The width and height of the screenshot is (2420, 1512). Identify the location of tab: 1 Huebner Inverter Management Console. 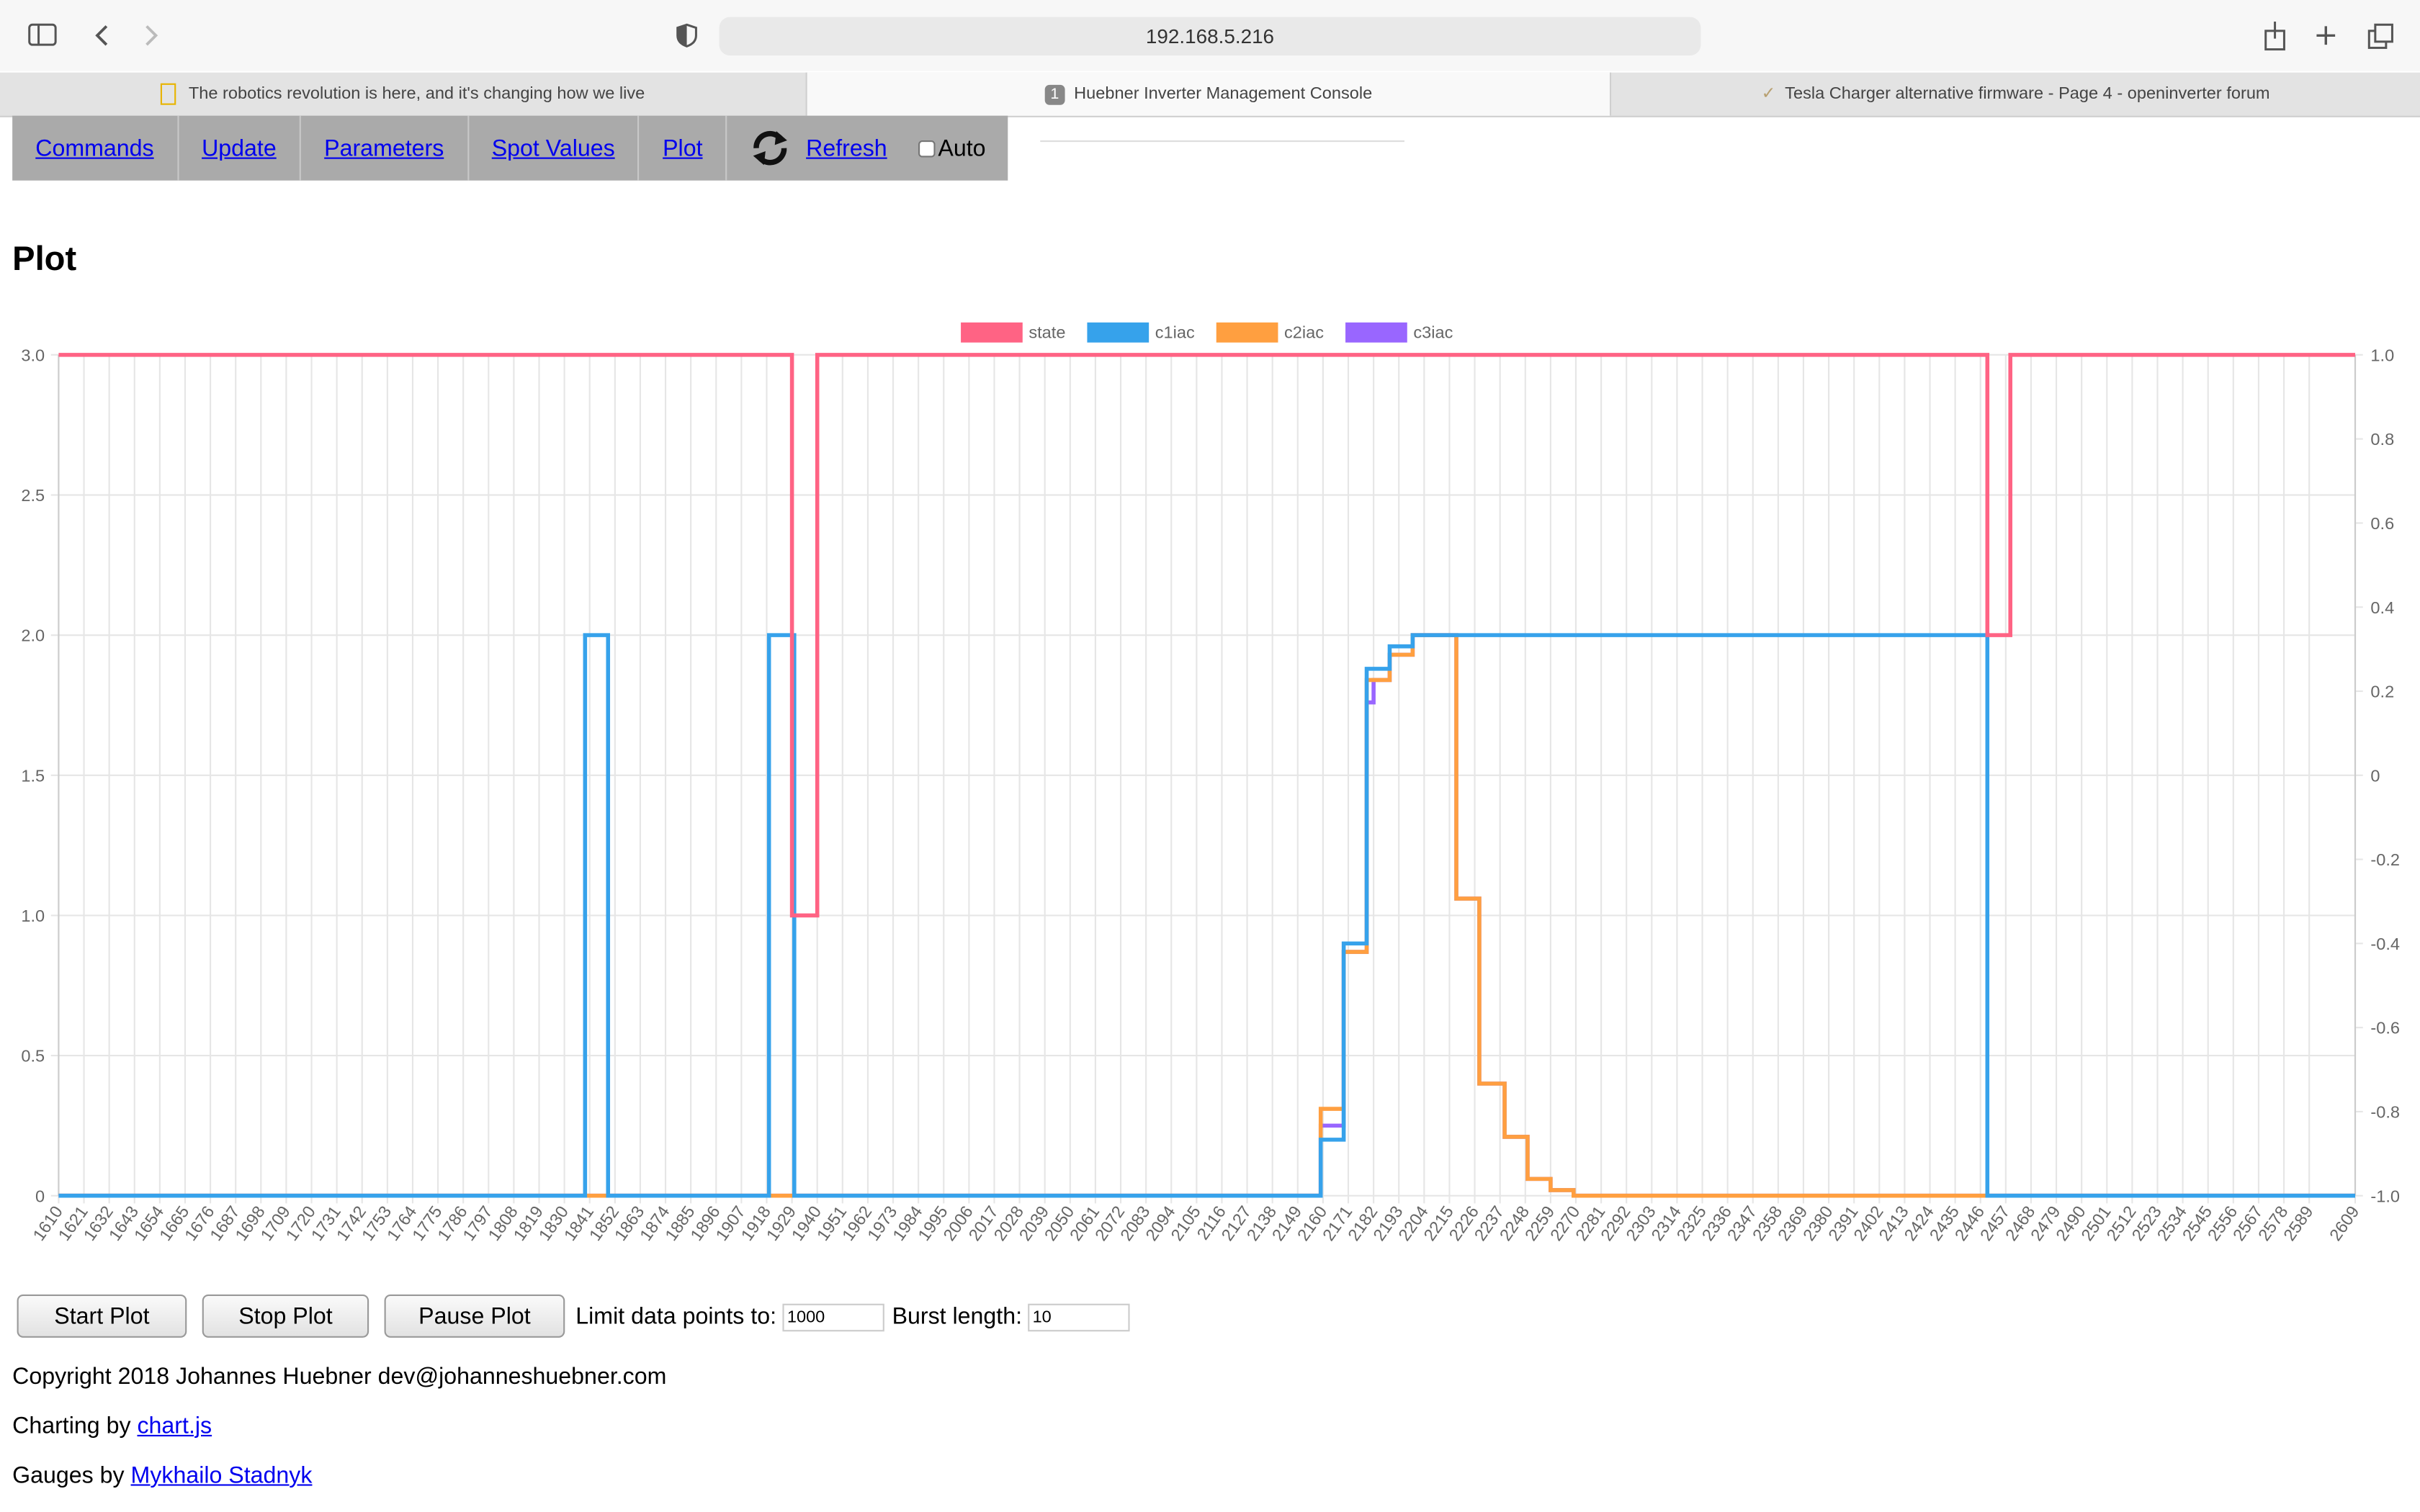
(1209, 94).